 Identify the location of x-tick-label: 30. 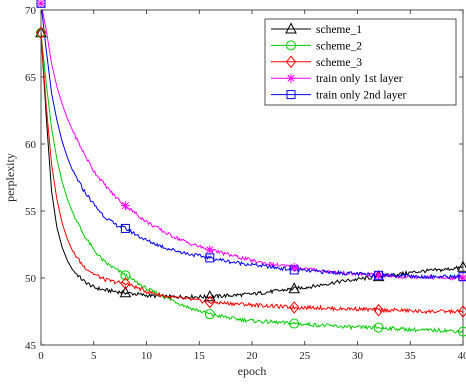
(358, 356).